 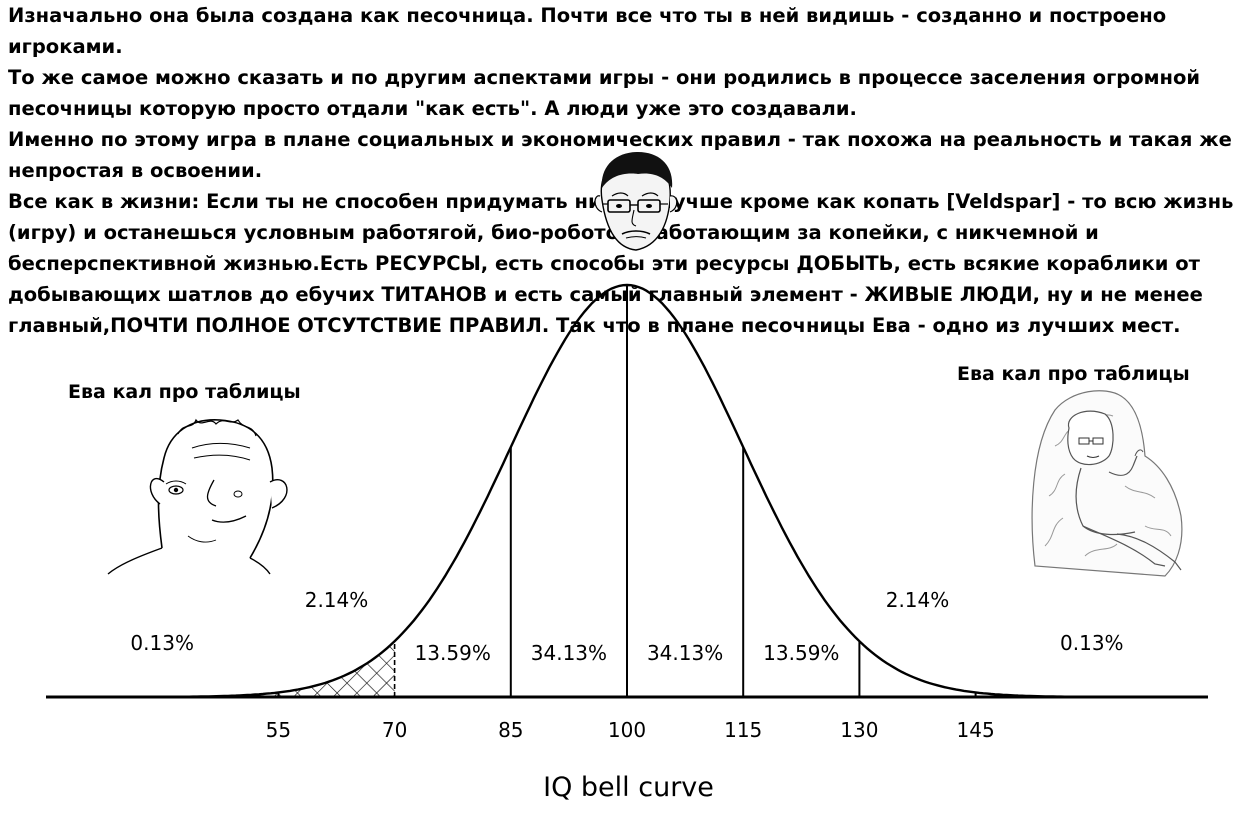 What do you see at coordinates (976, 730) in the screenshot?
I see `x-tick-label-145: 145` at bounding box center [976, 730].